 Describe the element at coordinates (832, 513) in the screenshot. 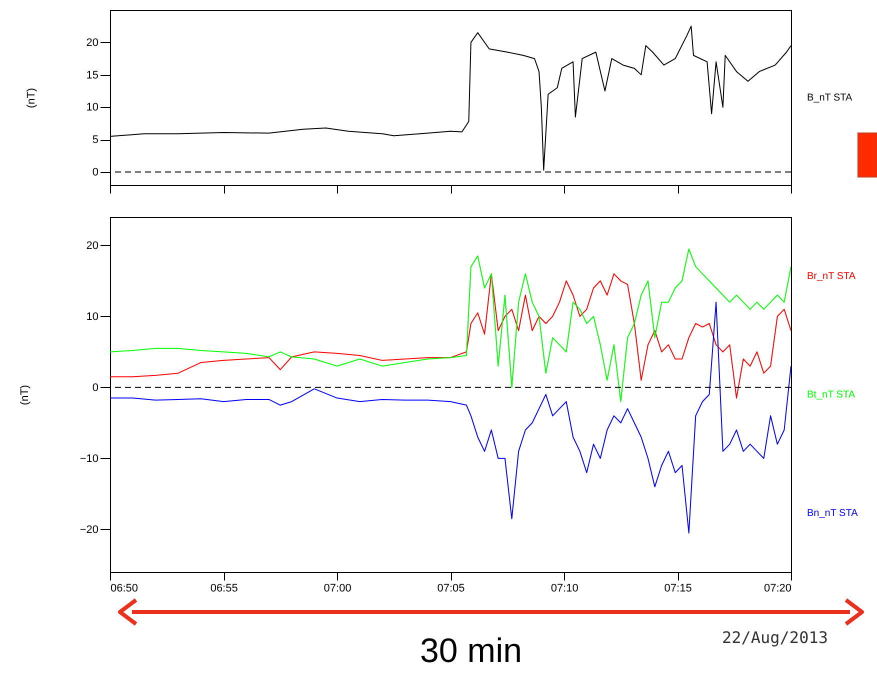

I see `text: Bn_nT STA` at that location.